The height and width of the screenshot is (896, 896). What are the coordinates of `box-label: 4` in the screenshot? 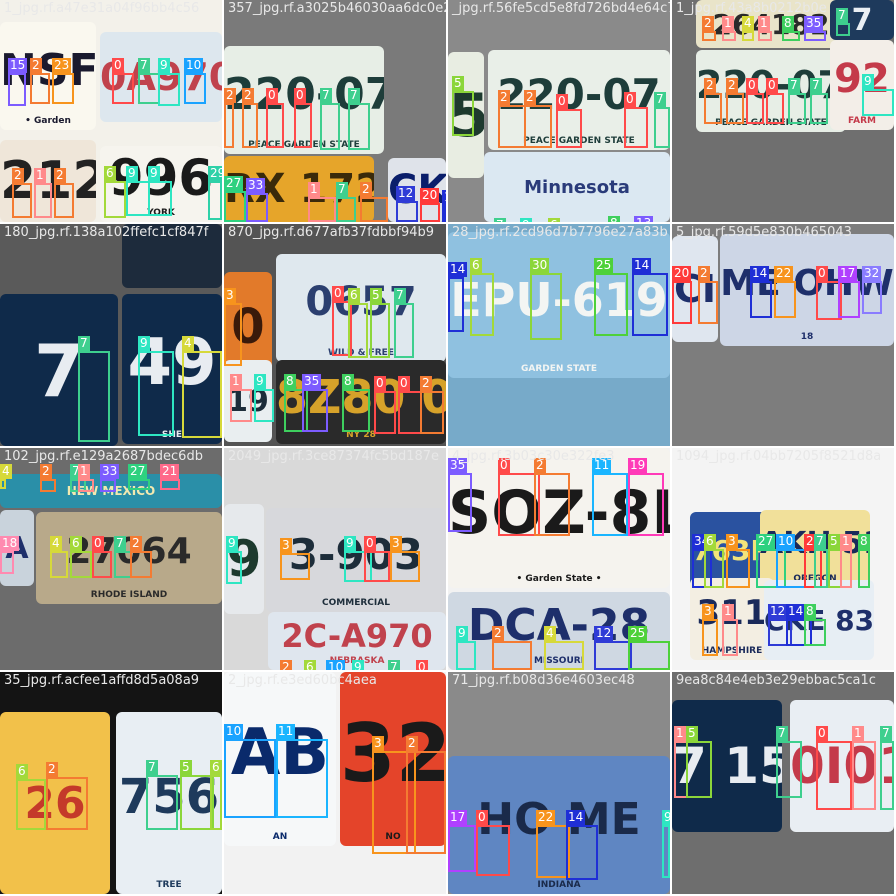 It's located at (56, 543).